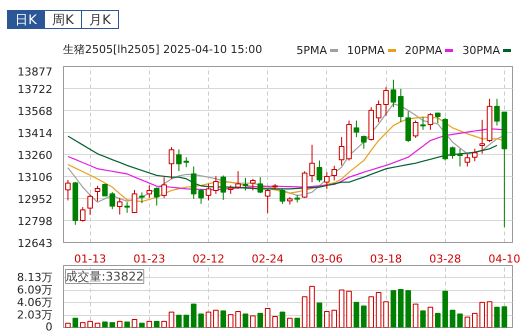 This screenshot has height=332, width=521. Describe the element at coordinates (366, 50) in the screenshot. I see `legend-label: 10PMA` at that location.